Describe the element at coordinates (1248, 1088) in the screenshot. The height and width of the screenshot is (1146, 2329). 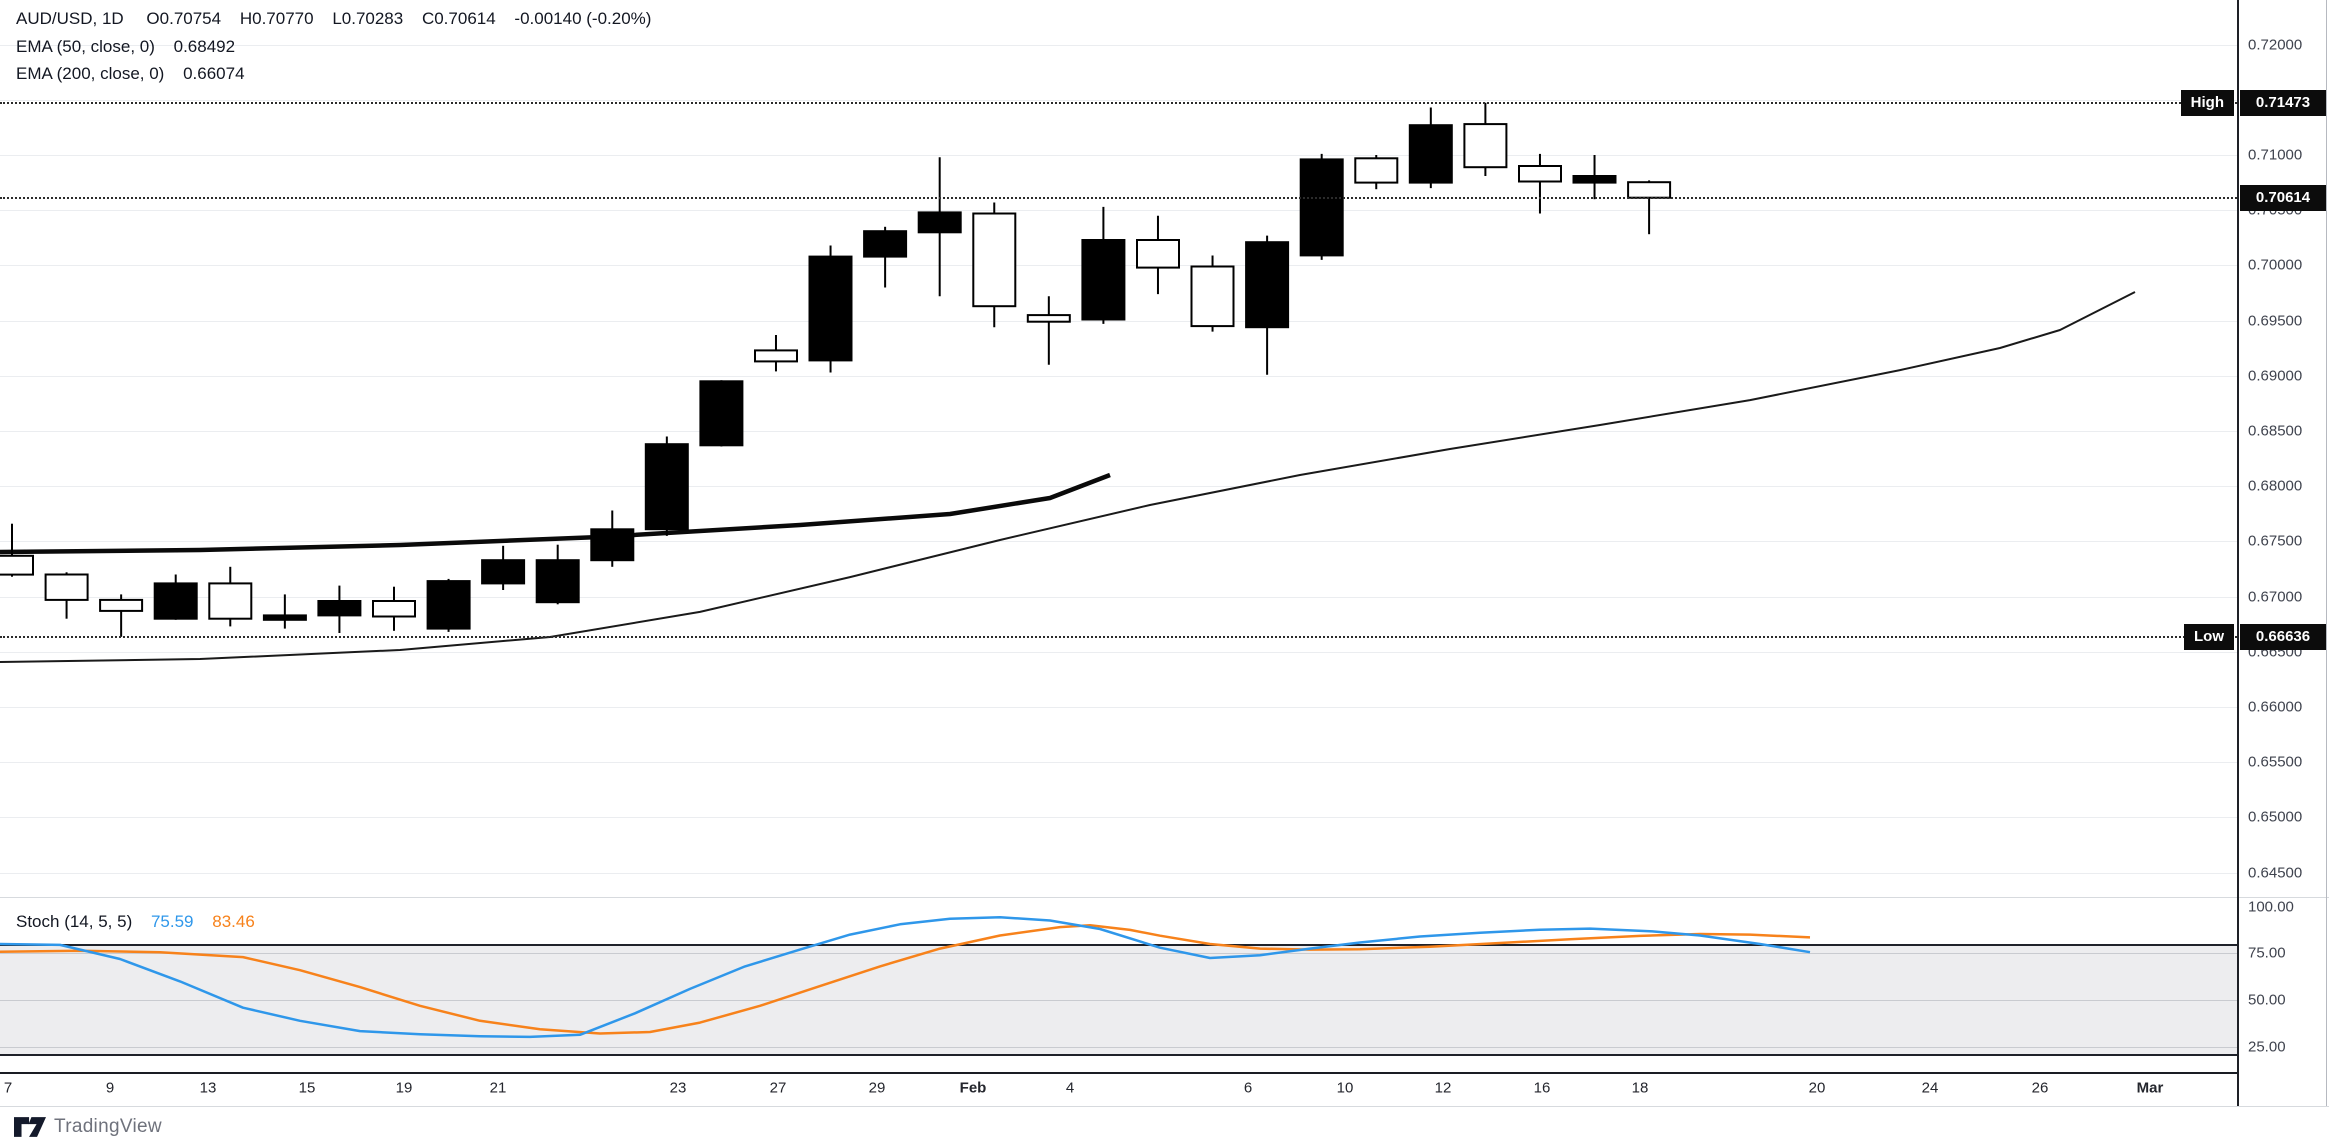
I see `time-axis-label: 6` at that location.